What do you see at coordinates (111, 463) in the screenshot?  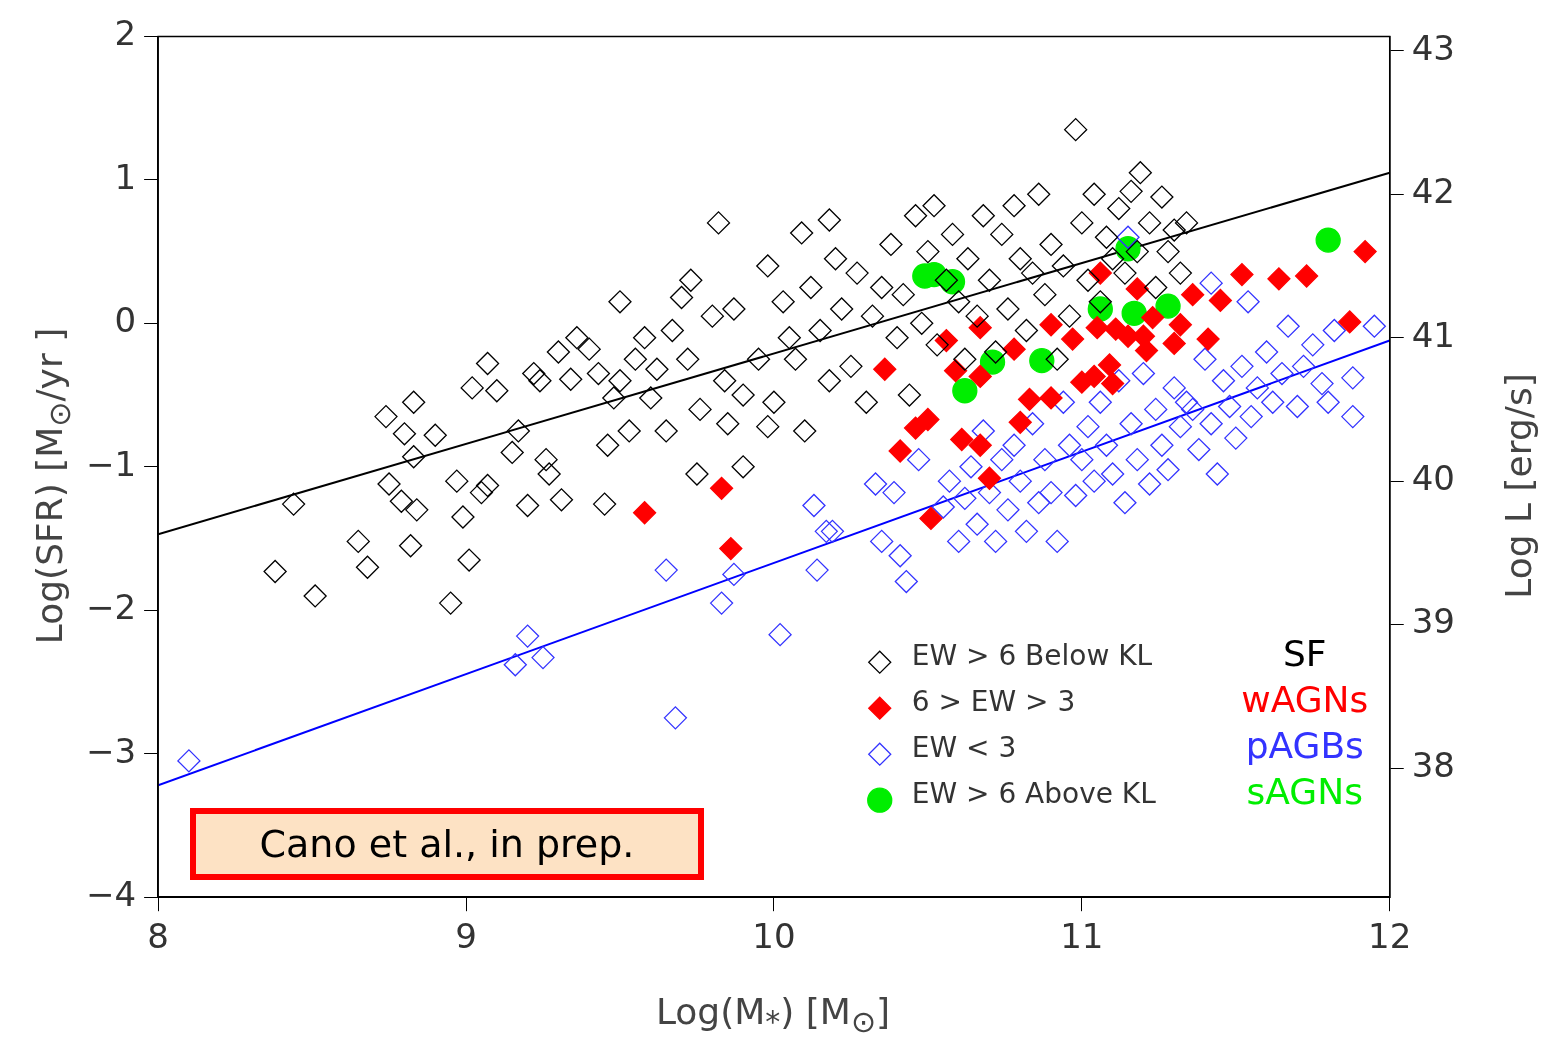 I see `y-tick-label: −1` at bounding box center [111, 463].